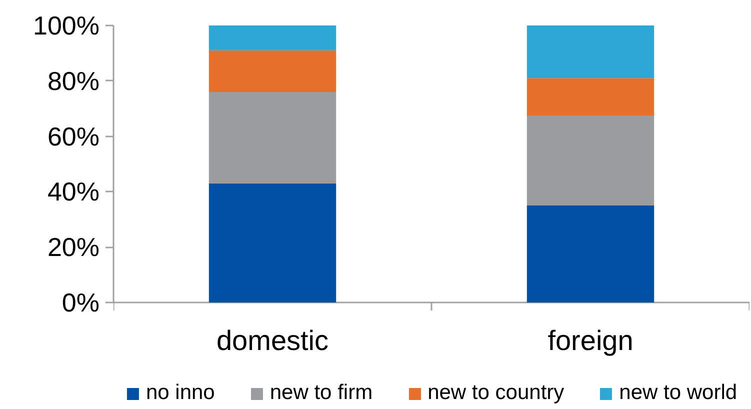  Describe the element at coordinates (73, 191) in the screenshot. I see `y-tick-label: 40%` at that location.